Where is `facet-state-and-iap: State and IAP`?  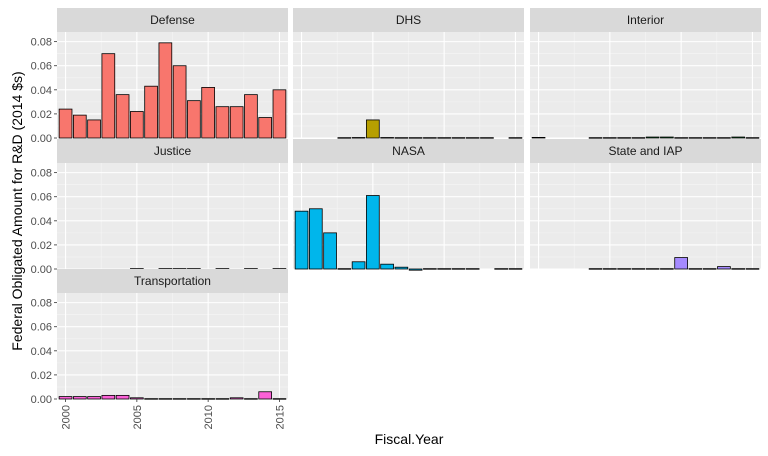
facet-state-and-iap: State and IAP is located at coordinates (645, 204).